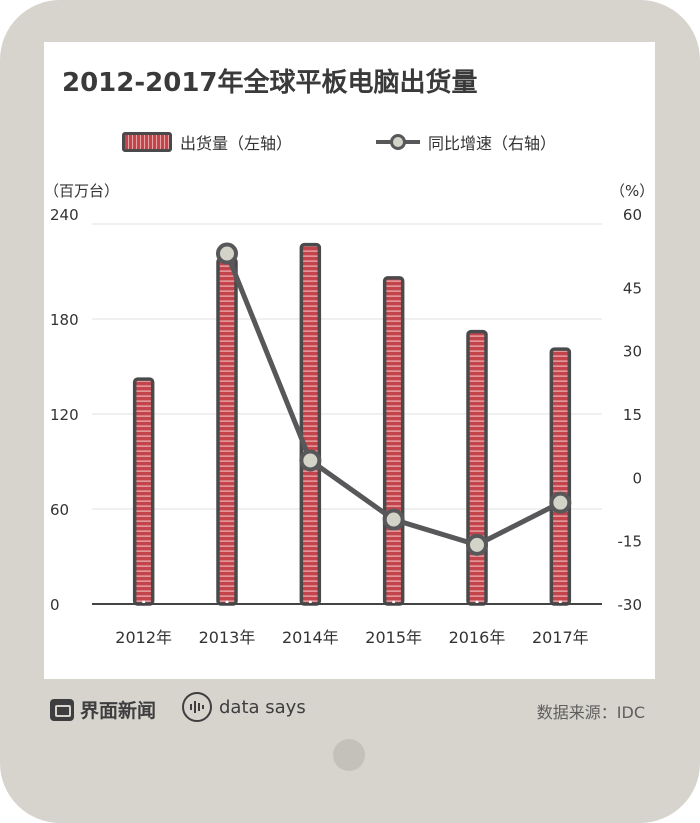  I want to click on footer-bar: 界面新闻 data says 数据来源：IDC, so click(349, 706).